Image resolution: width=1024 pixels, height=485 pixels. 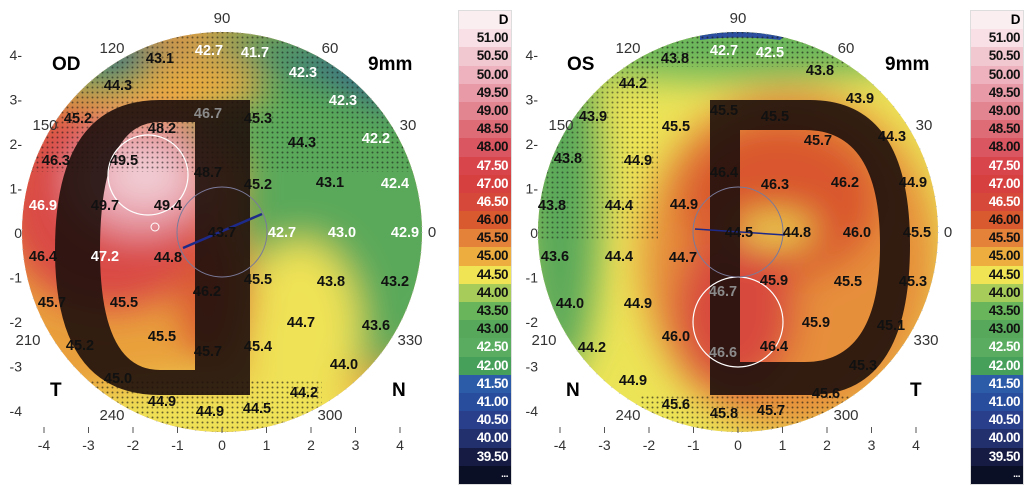 What do you see at coordinates (148, 175) in the screenshot?
I see `od-pupil-circle` at bounding box center [148, 175].